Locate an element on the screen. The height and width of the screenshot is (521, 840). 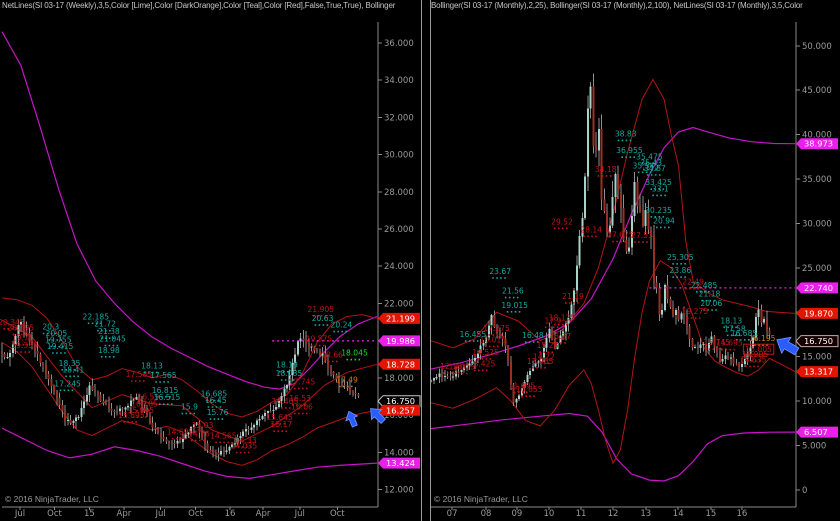
price-annotation: 21.72 is located at coordinates (105, 324).